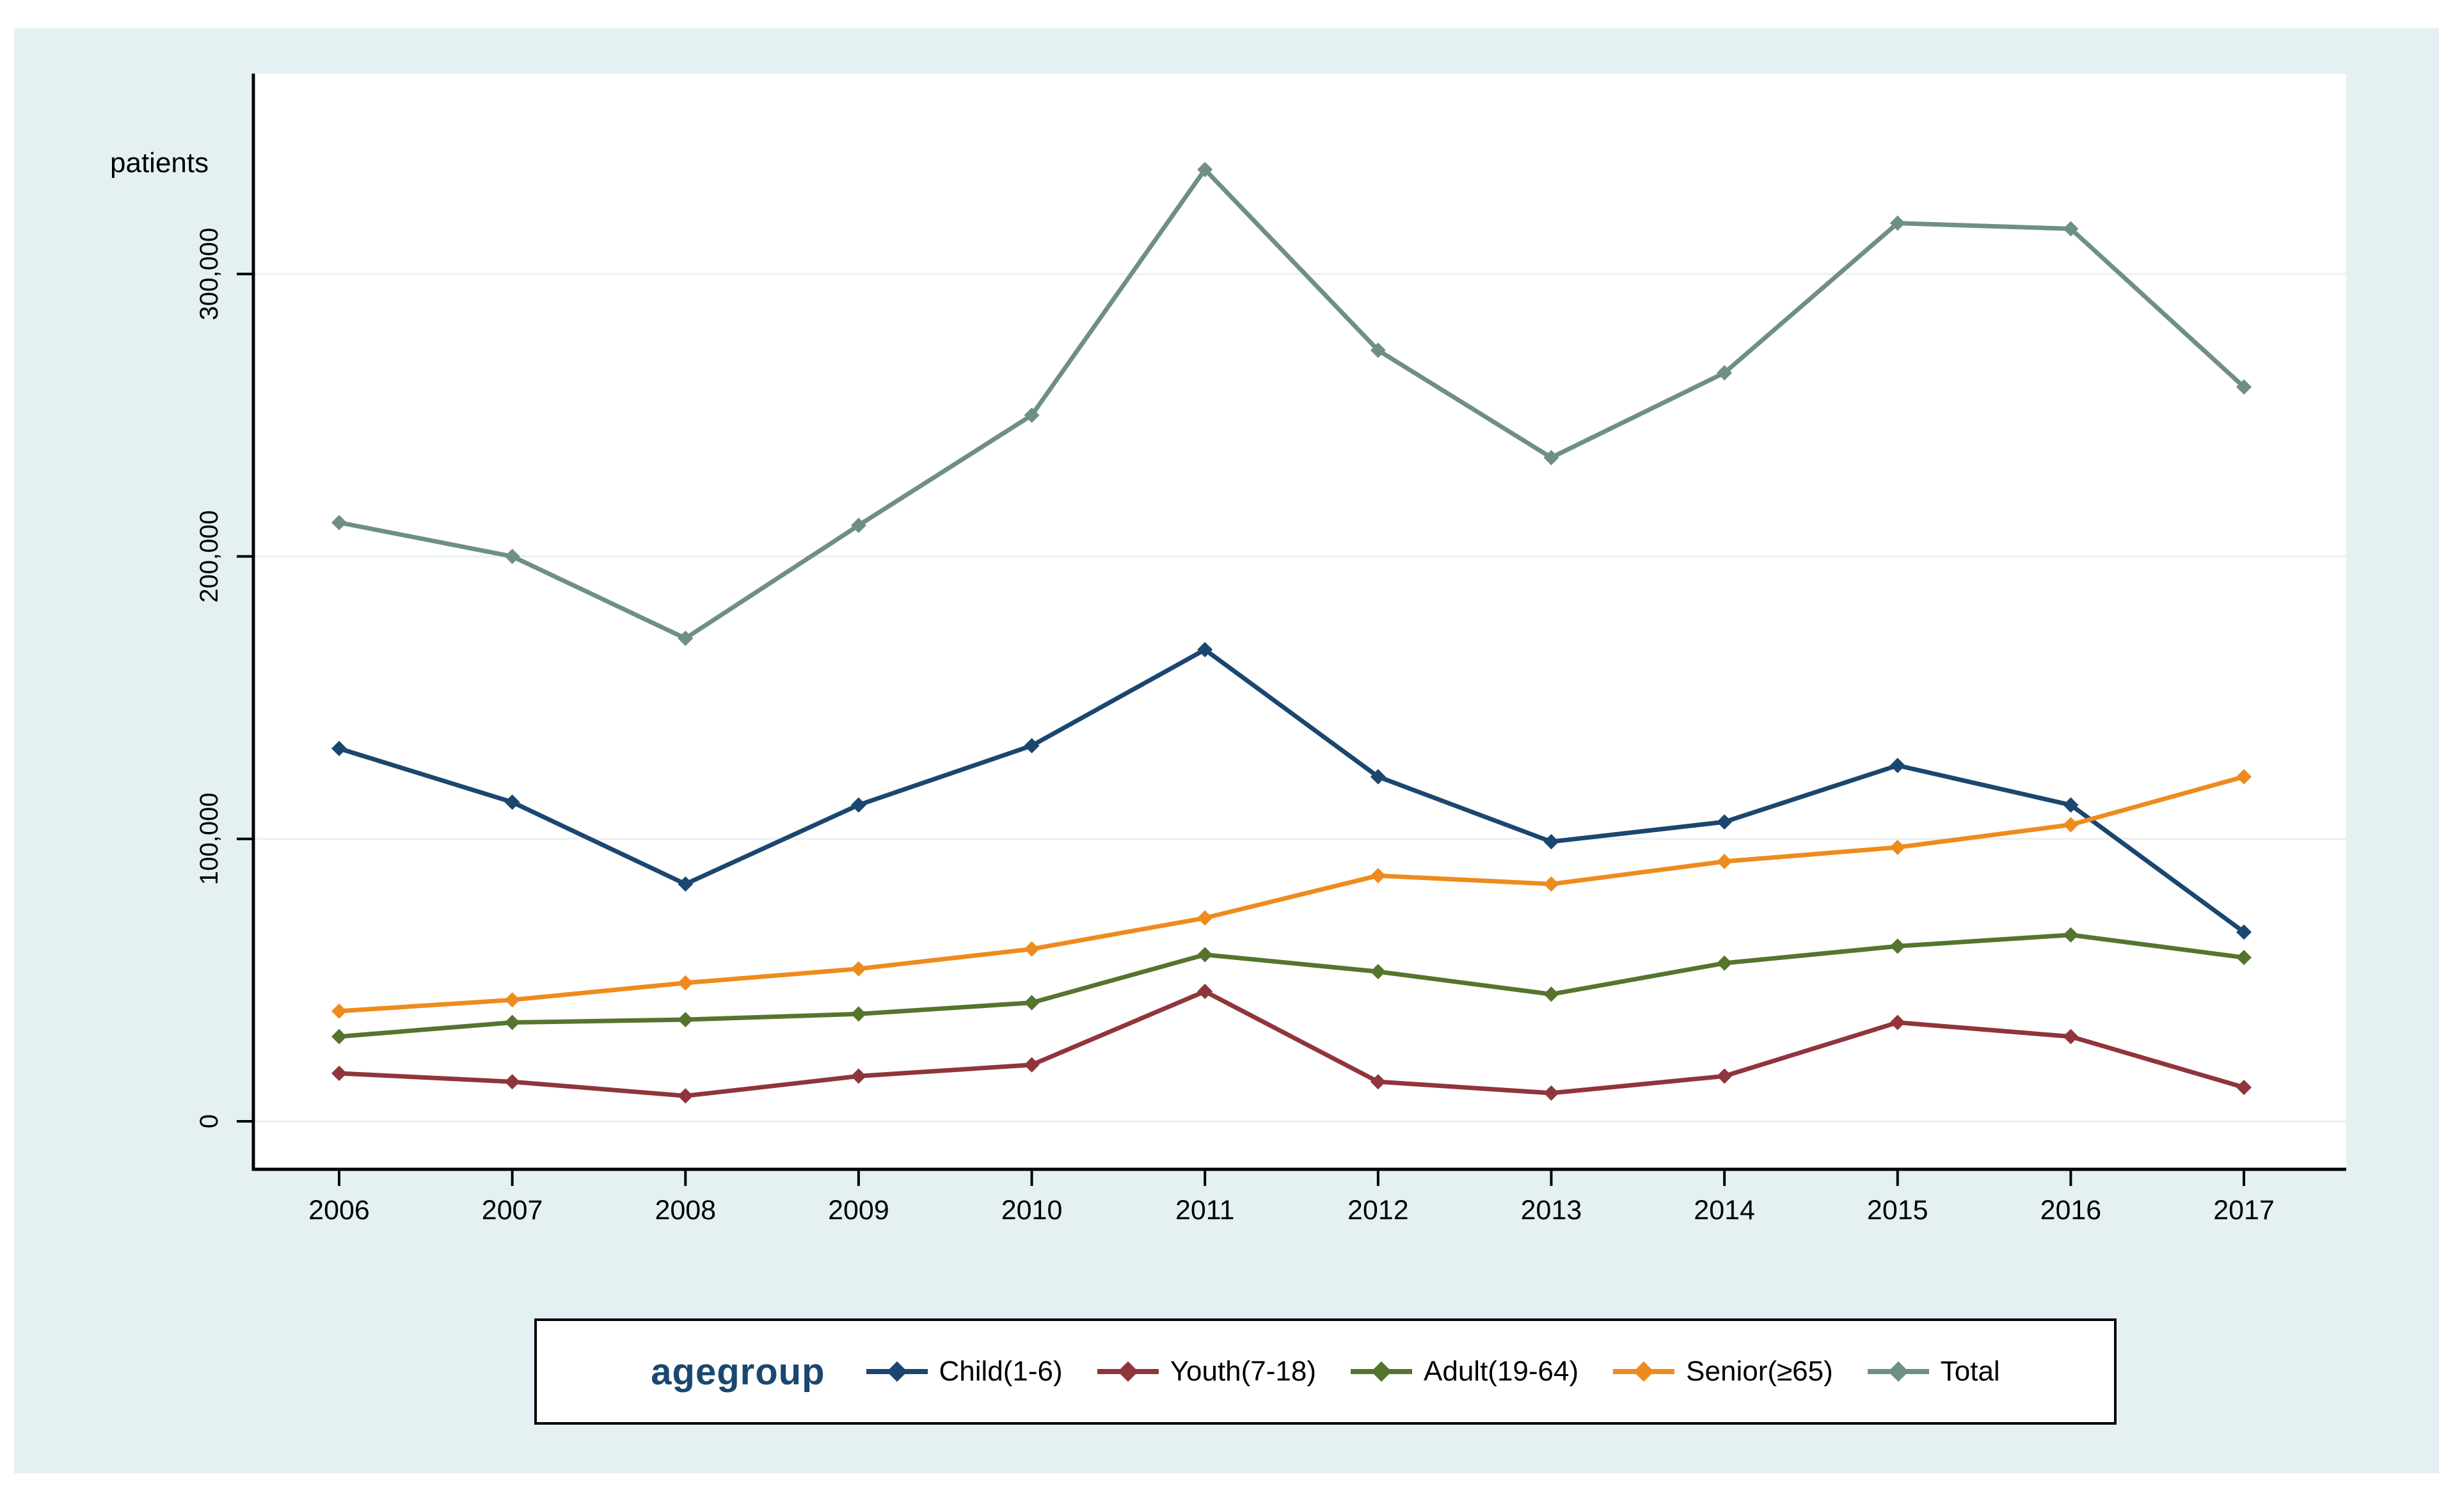  What do you see at coordinates (2244, 1210) in the screenshot?
I see `x-tick-label: 2017` at bounding box center [2244, 1210].